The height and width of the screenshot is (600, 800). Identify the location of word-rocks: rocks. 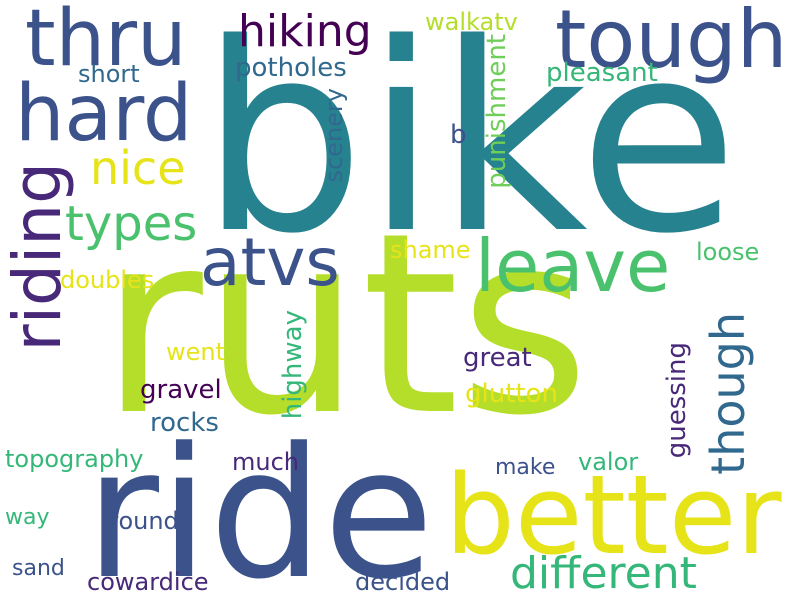
(184, 423).